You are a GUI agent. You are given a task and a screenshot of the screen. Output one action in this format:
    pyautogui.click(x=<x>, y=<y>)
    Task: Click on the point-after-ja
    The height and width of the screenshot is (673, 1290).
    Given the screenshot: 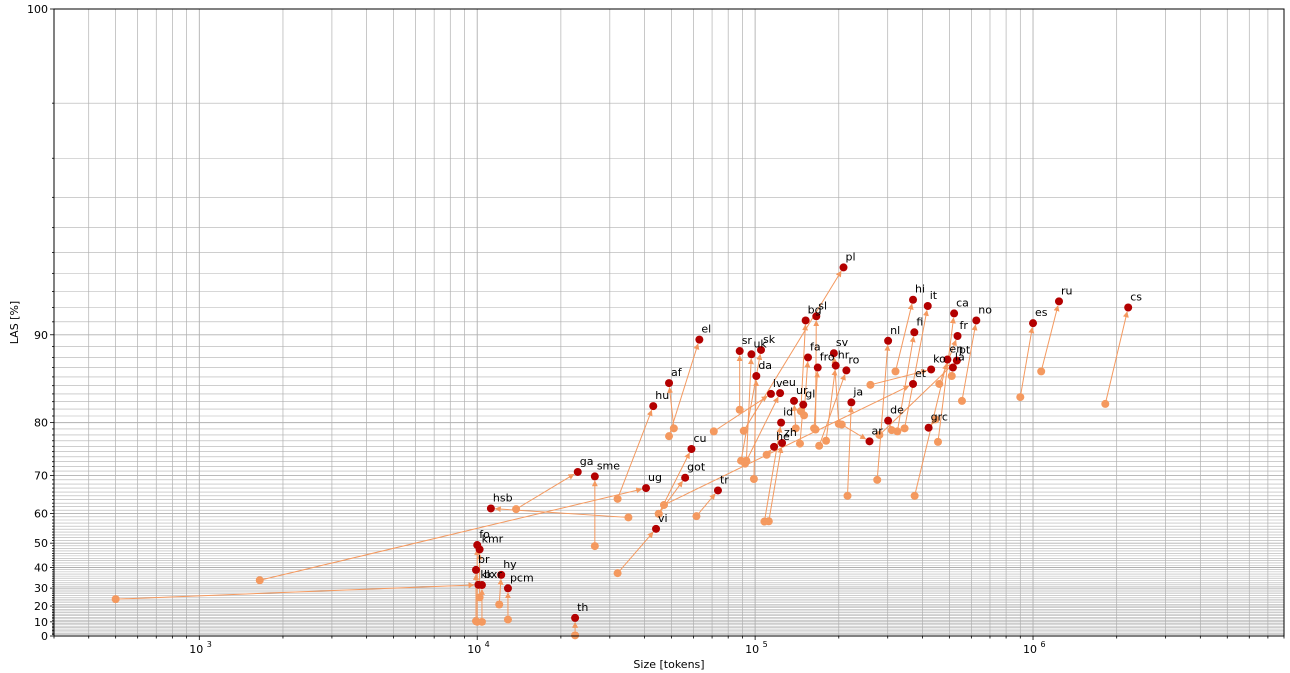 What is the action you would take?
    pyautogui.click(x=851, y=402)
    